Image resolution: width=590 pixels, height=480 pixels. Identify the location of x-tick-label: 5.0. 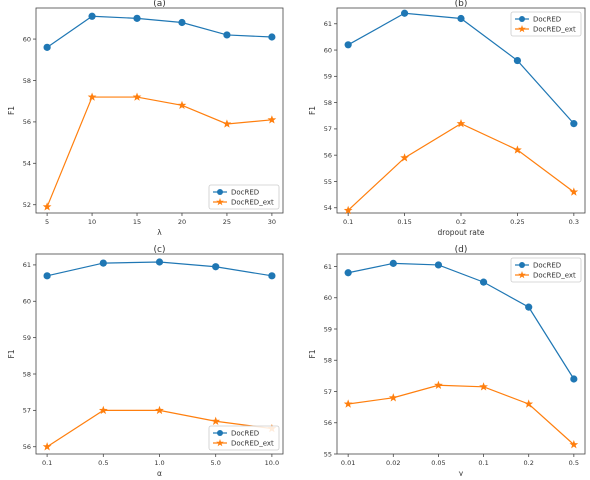
(216, 463).